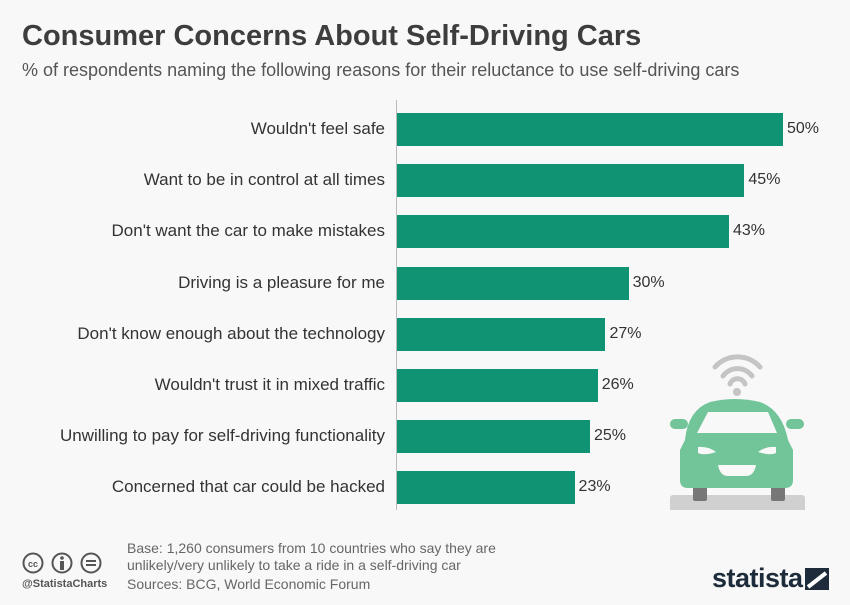 This screenshot has width=850, height=605. I want to click on wifi-icon, so click(737, 370).